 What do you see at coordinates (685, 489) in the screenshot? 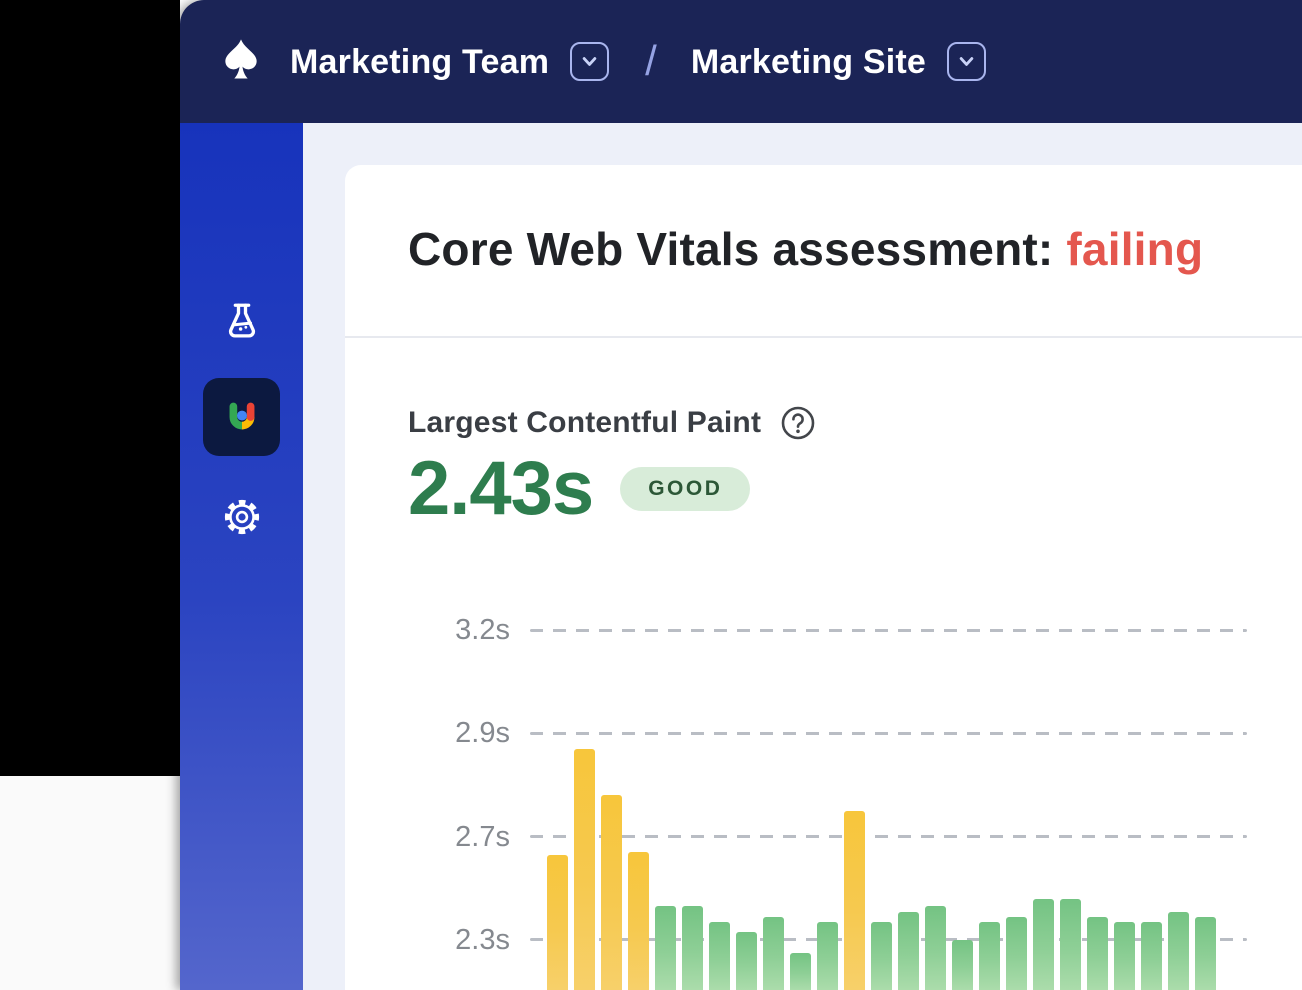
I see `status-badge: GOOD` at bounding box center [685, 489].